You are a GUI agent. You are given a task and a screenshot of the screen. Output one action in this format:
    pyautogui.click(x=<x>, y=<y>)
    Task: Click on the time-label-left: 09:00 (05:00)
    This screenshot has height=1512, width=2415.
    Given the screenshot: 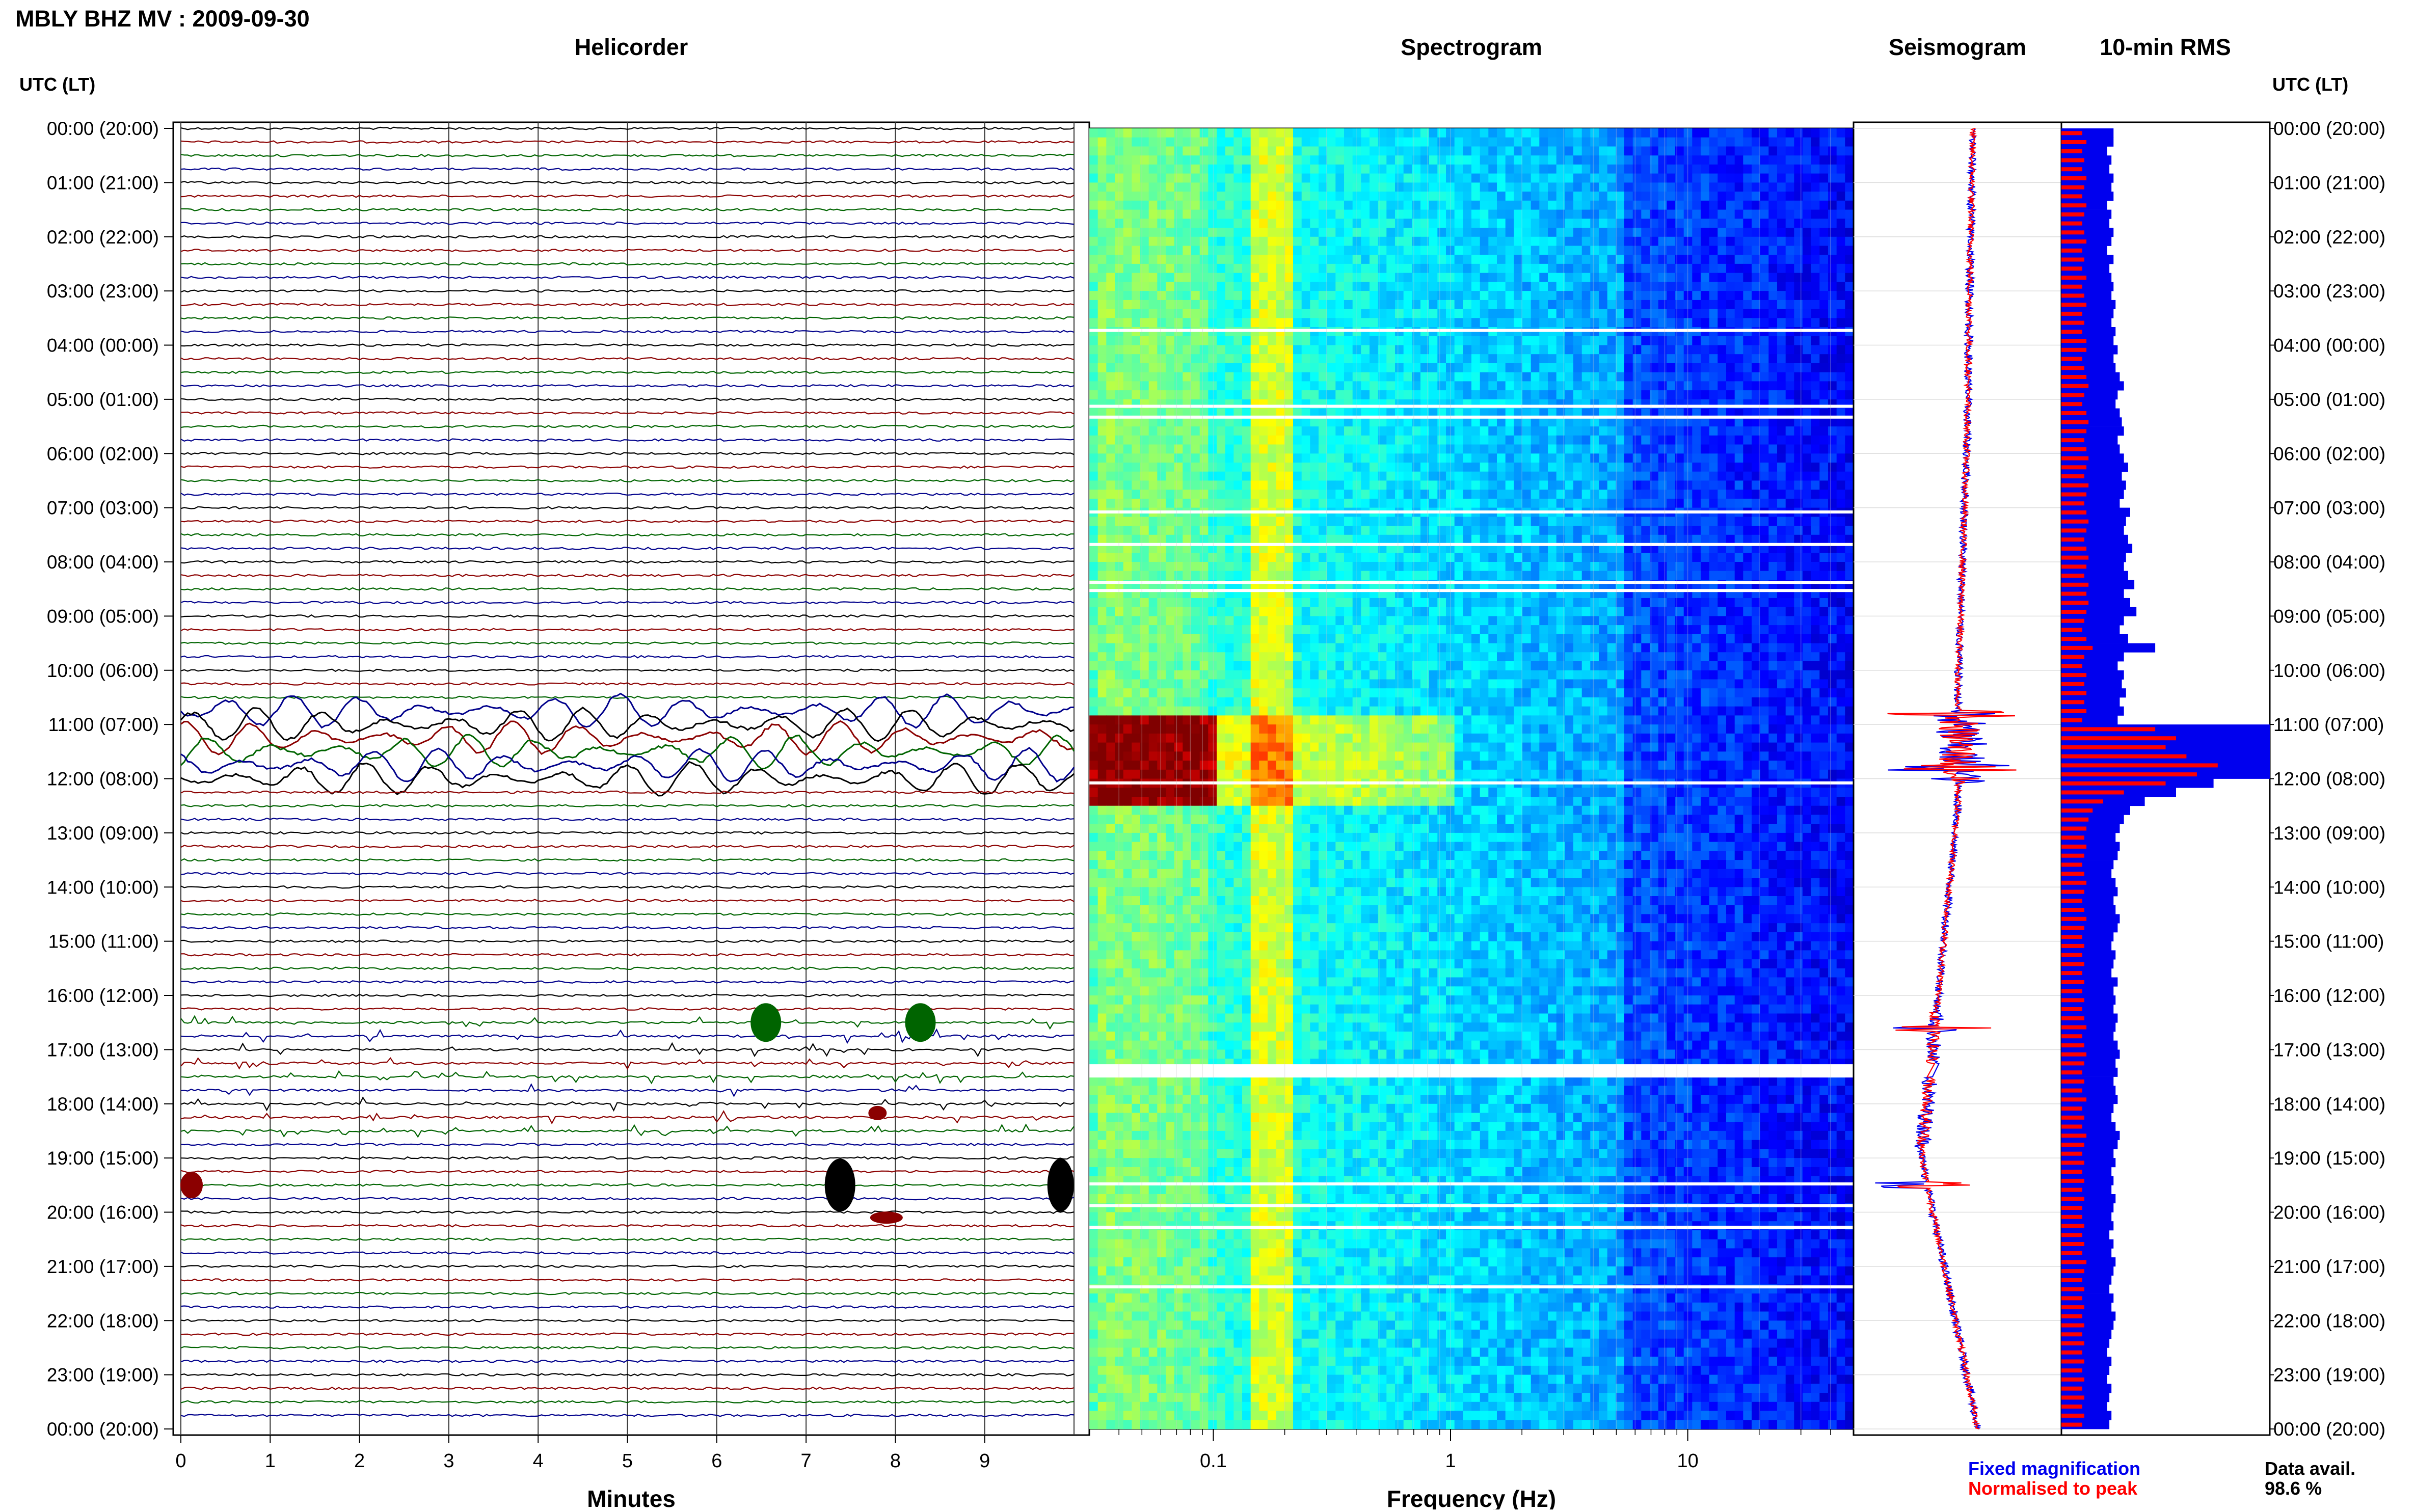 What is the action you would take?
    pyautogui.click(x=103, y=616)
    